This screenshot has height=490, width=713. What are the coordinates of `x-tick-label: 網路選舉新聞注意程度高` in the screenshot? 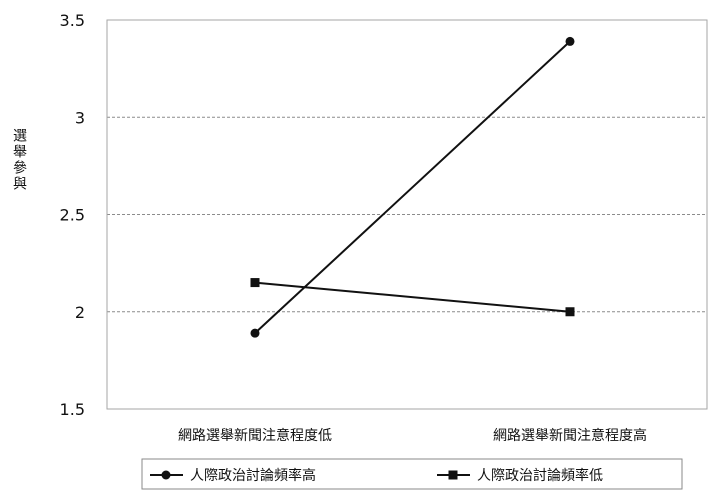 It's located at (570, 435).